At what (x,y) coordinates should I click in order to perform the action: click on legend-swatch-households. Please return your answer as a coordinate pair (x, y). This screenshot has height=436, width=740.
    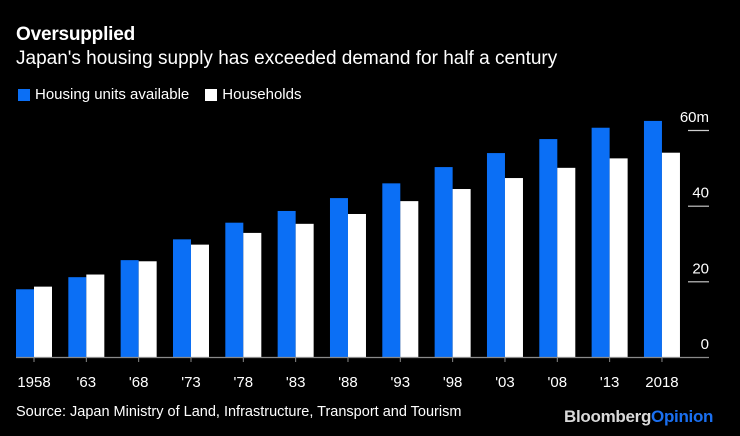
    Looking at the image, I should click on (211, 94).